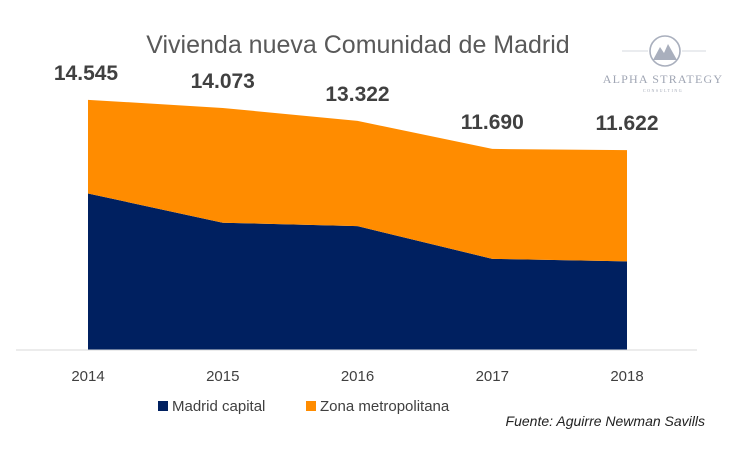 The image size is (740, 457). Describe the element at coordinates (605, 421) in the screenshot. I see `source-note: Fuente: Aguirre Newman Savills` at that location.